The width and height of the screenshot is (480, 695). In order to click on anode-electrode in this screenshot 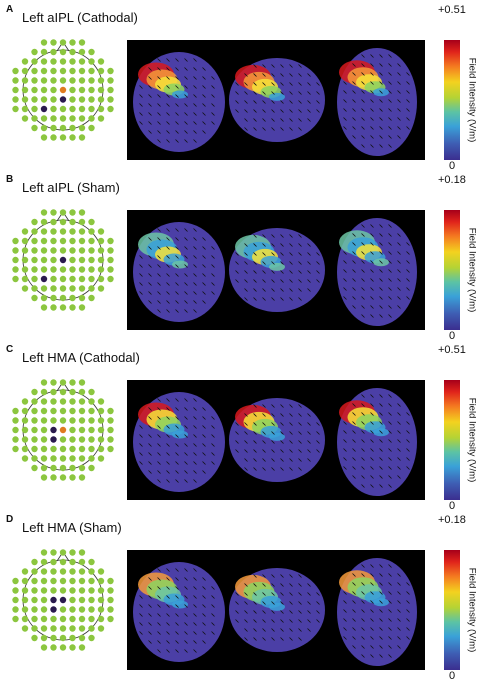, I will do `click(63, 90)`.